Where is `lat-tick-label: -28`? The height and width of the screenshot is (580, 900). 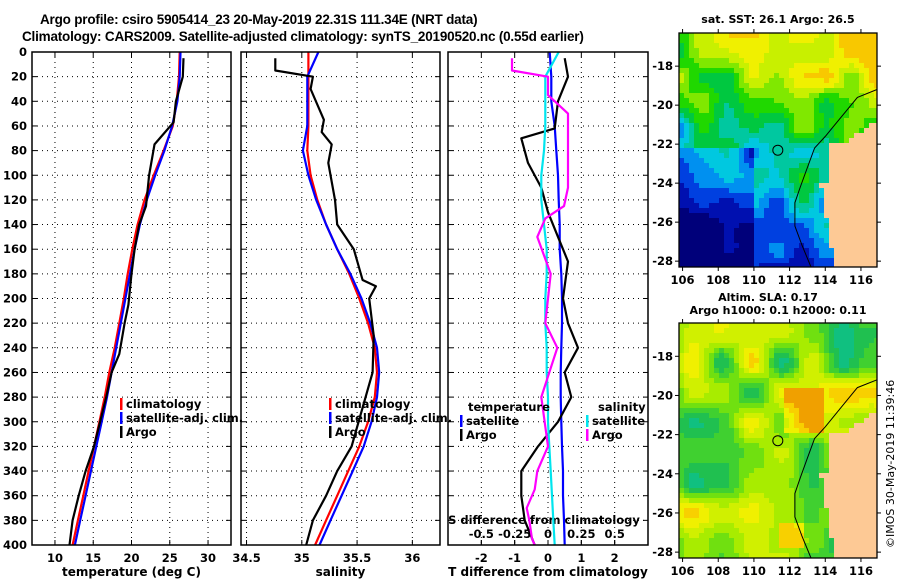 lat-tick-label: -28 is located at coordinates (662, 261).